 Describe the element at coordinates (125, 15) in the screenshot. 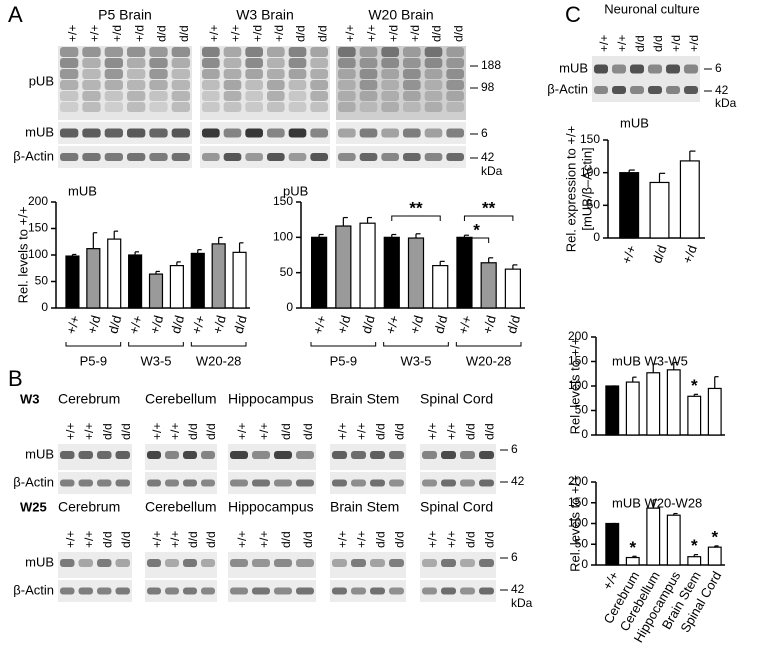

I see `blot-title: P5 Brain` at that location.